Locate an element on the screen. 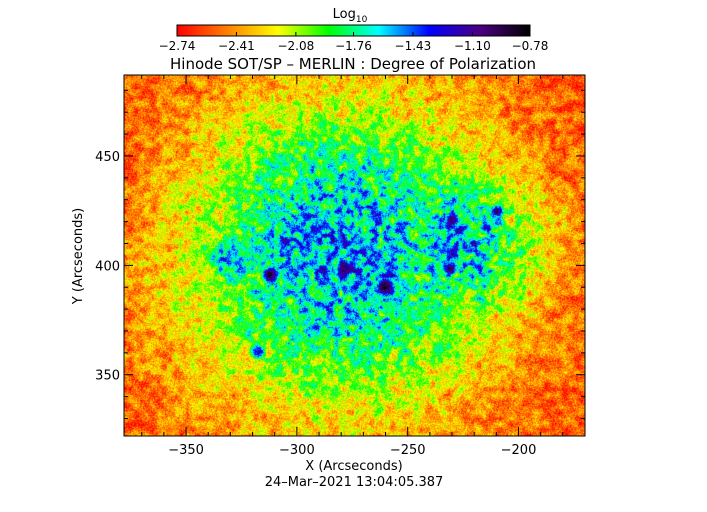 This screenshot has width=707, height=512. colorbar-tick-label: −2.08 is located at coordinates (295, 46).